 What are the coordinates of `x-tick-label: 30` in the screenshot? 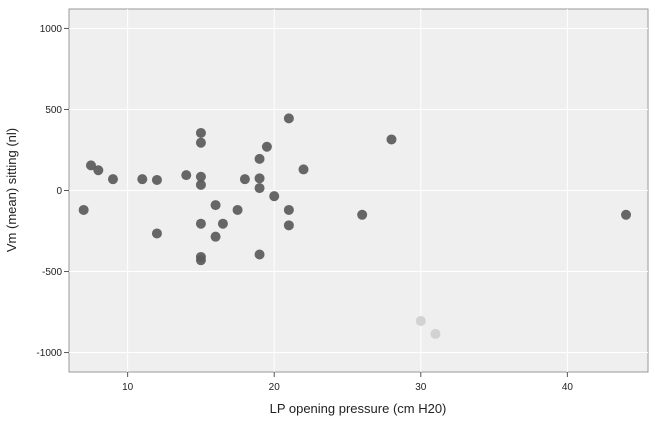 It's located at (421, 387).